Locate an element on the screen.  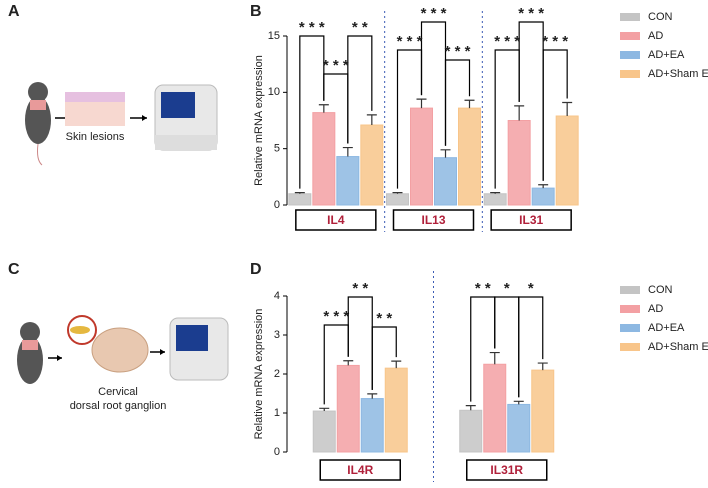
panel-label: C is located at coordinates (14, 269).